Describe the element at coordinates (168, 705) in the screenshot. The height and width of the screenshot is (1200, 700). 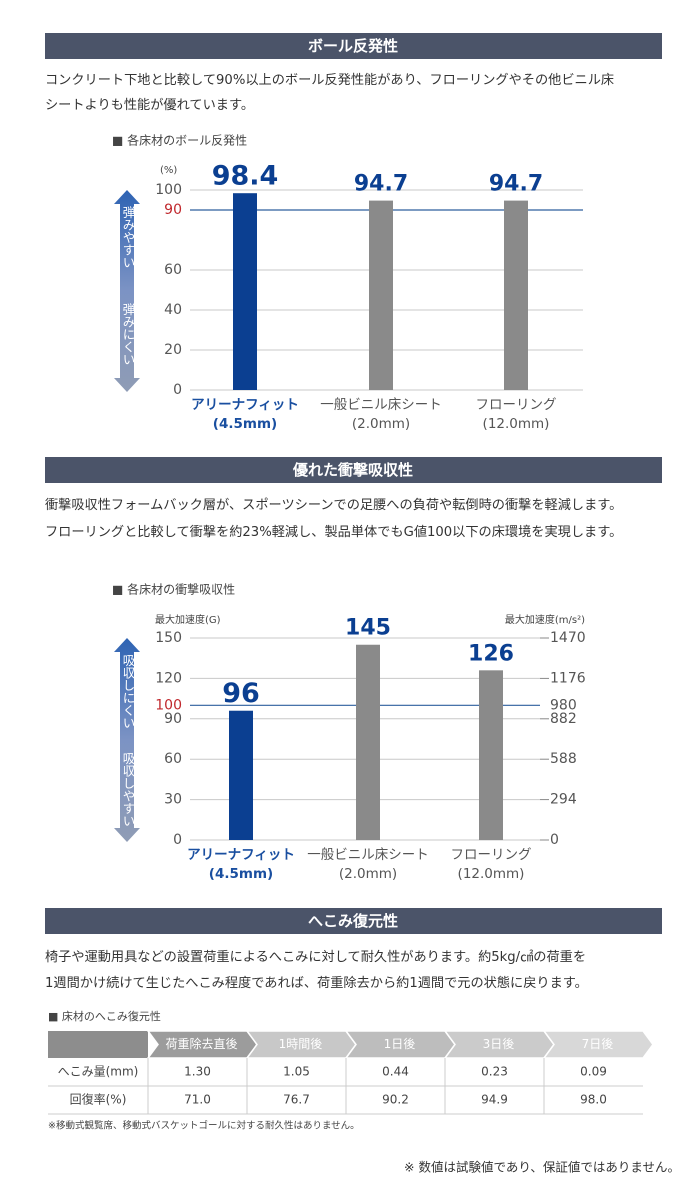
I see `reference-label: 100` at that location.